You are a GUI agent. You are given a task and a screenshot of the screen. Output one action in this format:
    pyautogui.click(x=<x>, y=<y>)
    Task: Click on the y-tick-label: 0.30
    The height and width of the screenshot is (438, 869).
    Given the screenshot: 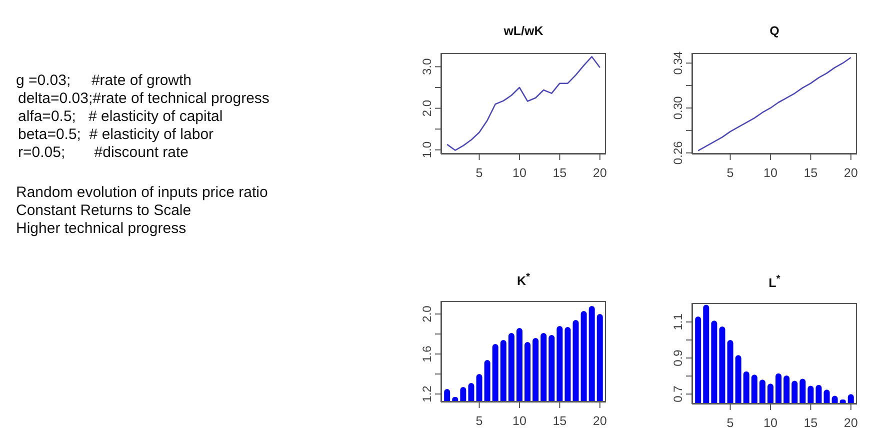 What is the action you would take?
    pyautogui.click(x=678, y=108)
    